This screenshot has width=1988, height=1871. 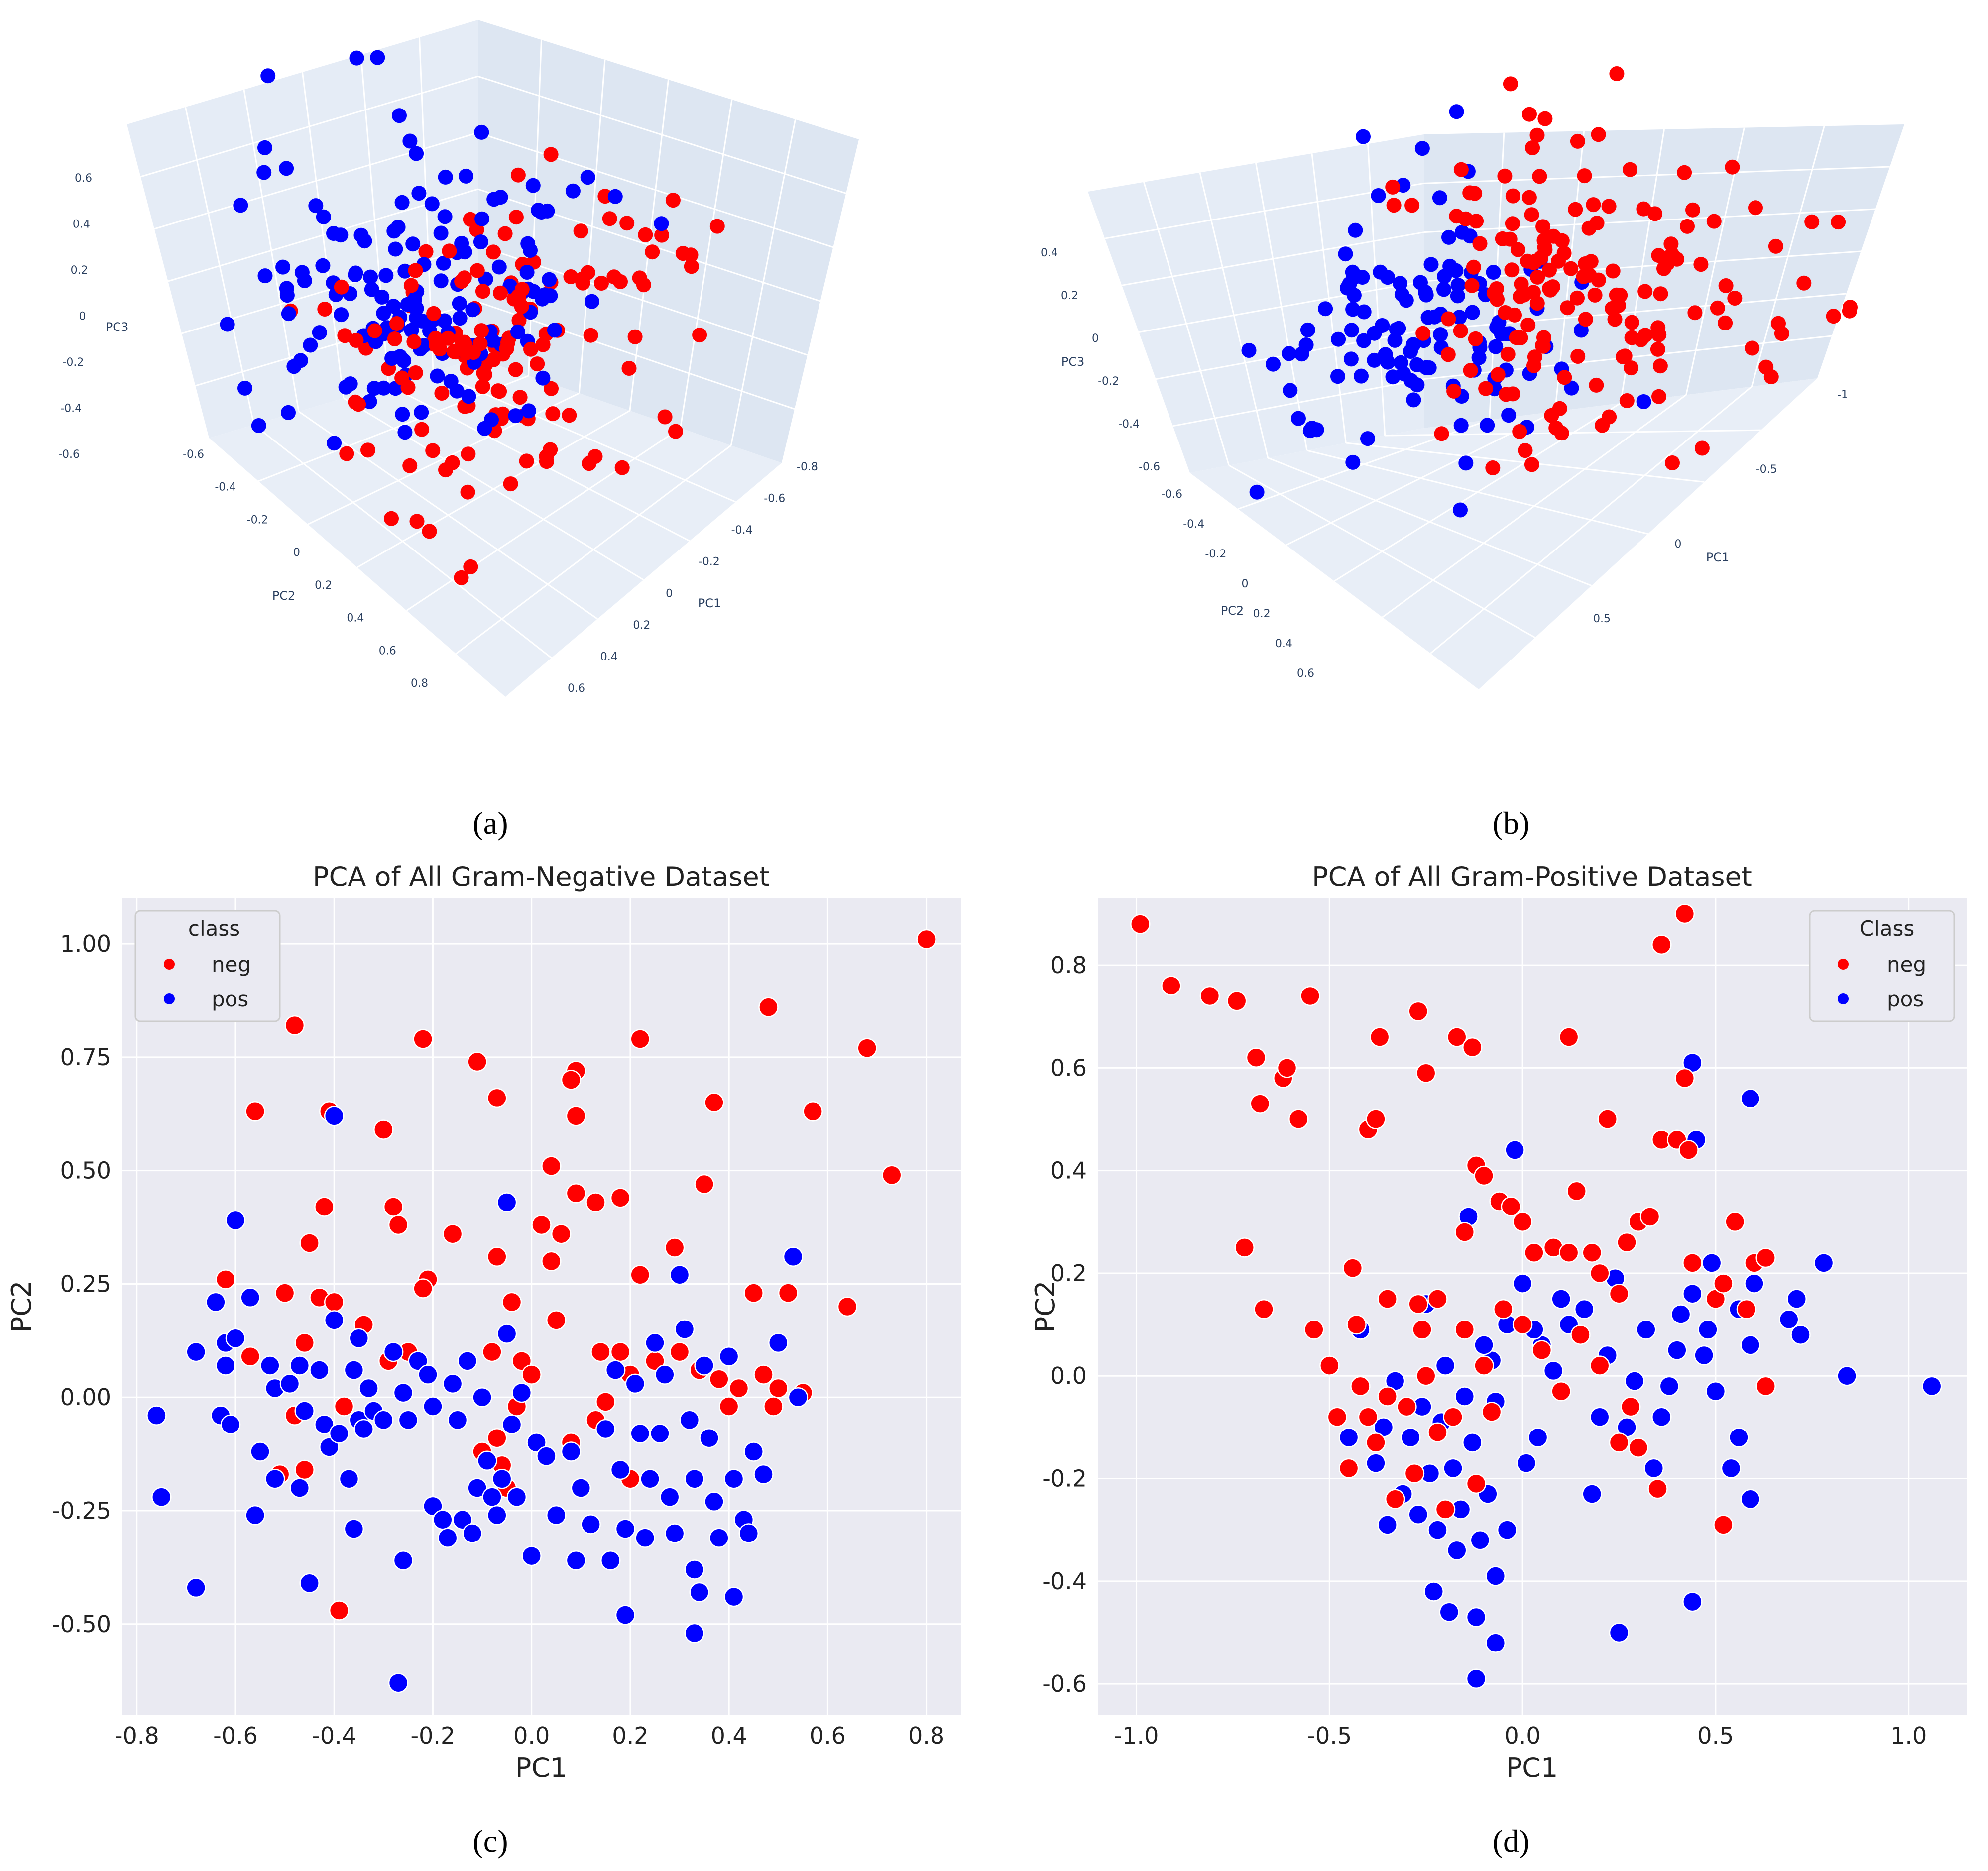 What do you see at coordinates (729, 1735) in the screenshot?
I see `x-tick-label: 0.4` at bounding box center [729, 1735].